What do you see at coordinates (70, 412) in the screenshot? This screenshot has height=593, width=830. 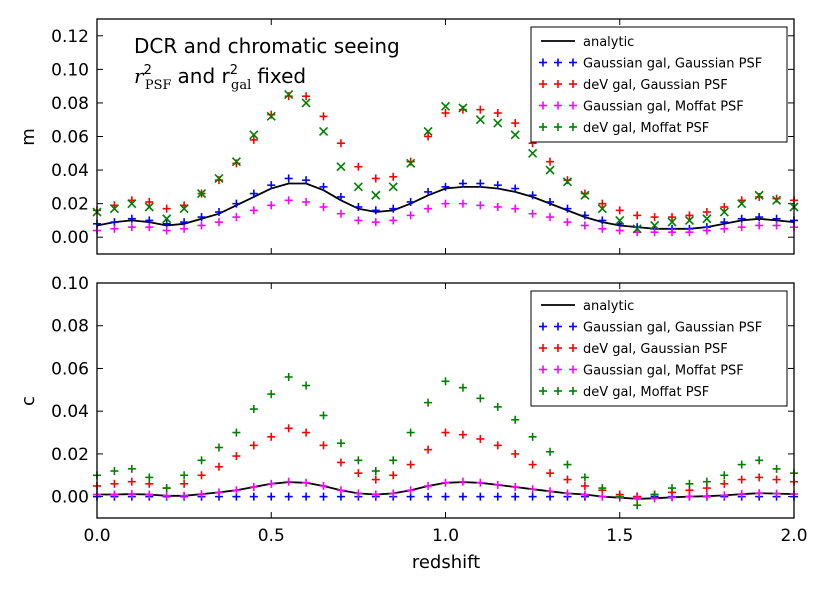 I see `ytick-label: 0.04` at bounding box center [70, 412].